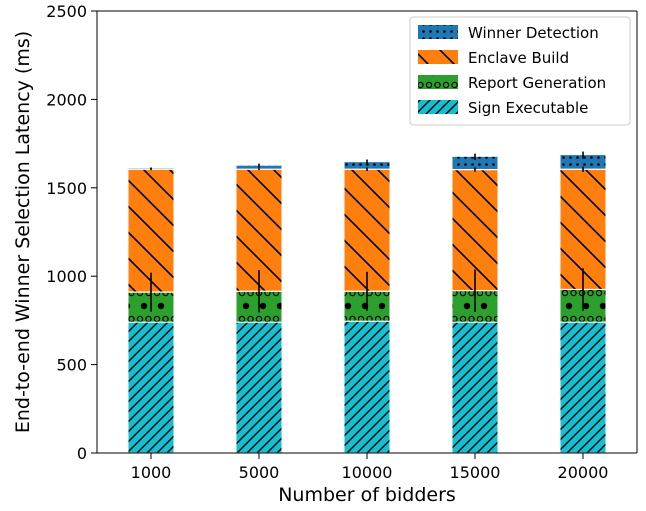 This screenshot has height=511, width=646. What do you see at coordinates (82, 453) in the screenshot?
I see `y-tick-label-0: 0` at bounding box center [82, 453].